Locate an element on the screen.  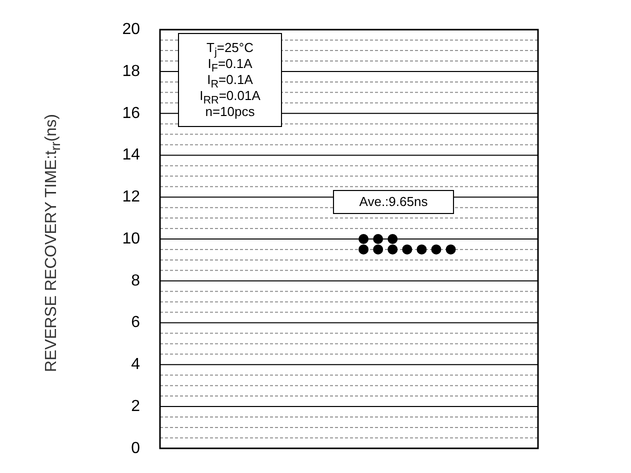
y-tick-label: 4 is located at coordinates (135, 365).